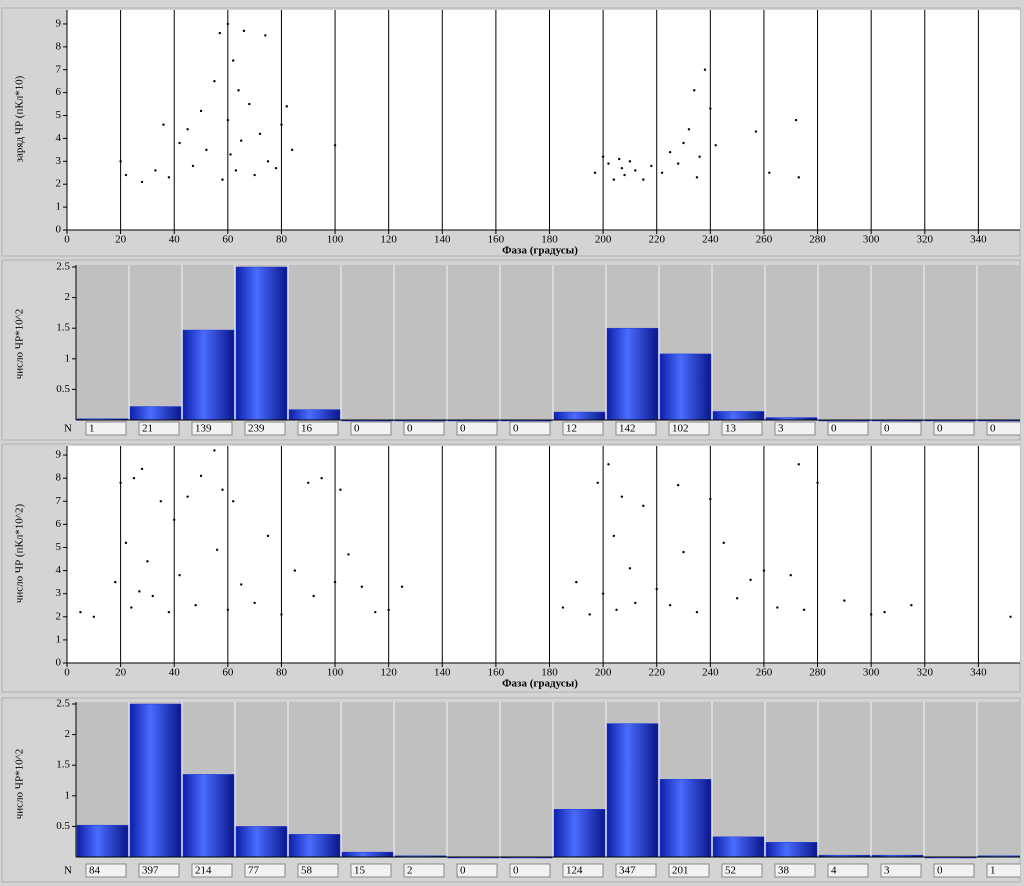 The width and height of the screenshot is (1024, 886). Describe the element at coordinates (442, 673) in the screenshot. I see `x-tick-label: 140` at that location.